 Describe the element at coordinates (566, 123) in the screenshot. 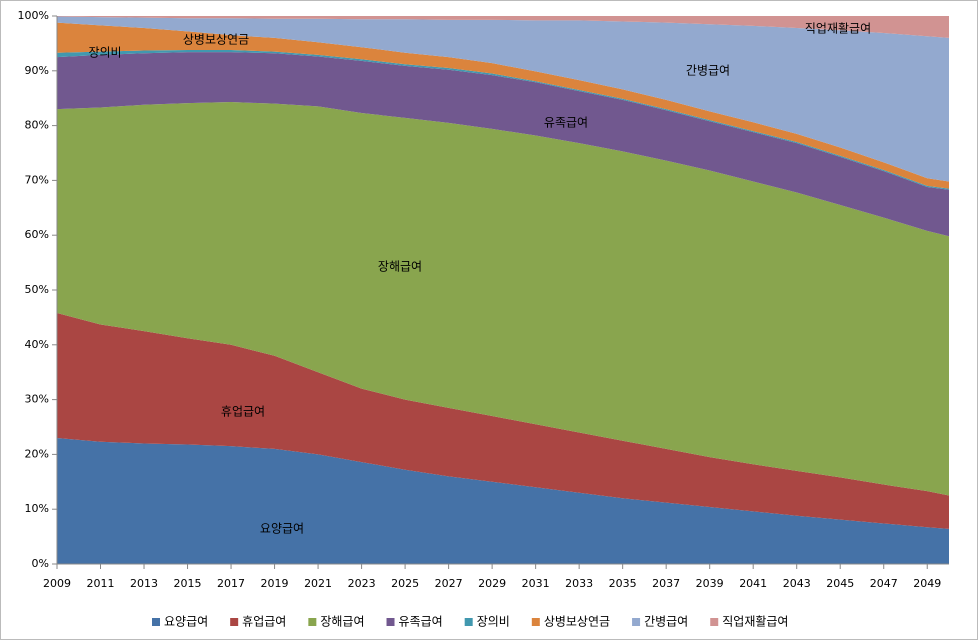

I see `area-label: 유족급여` at that location.